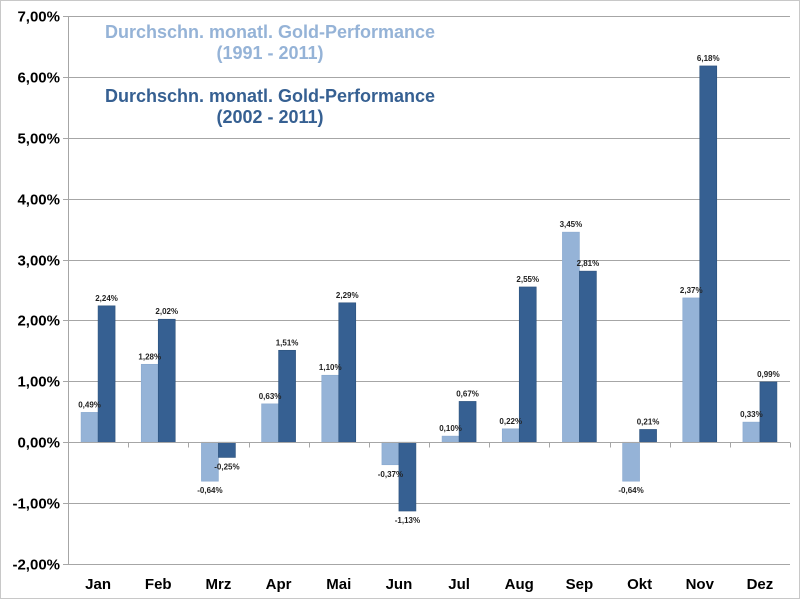 The height and width of the screenshot is (599, 800). Describe the element at coordinates (571, 224) in the screenshot. I see `data-label: 3,45%` at that location.